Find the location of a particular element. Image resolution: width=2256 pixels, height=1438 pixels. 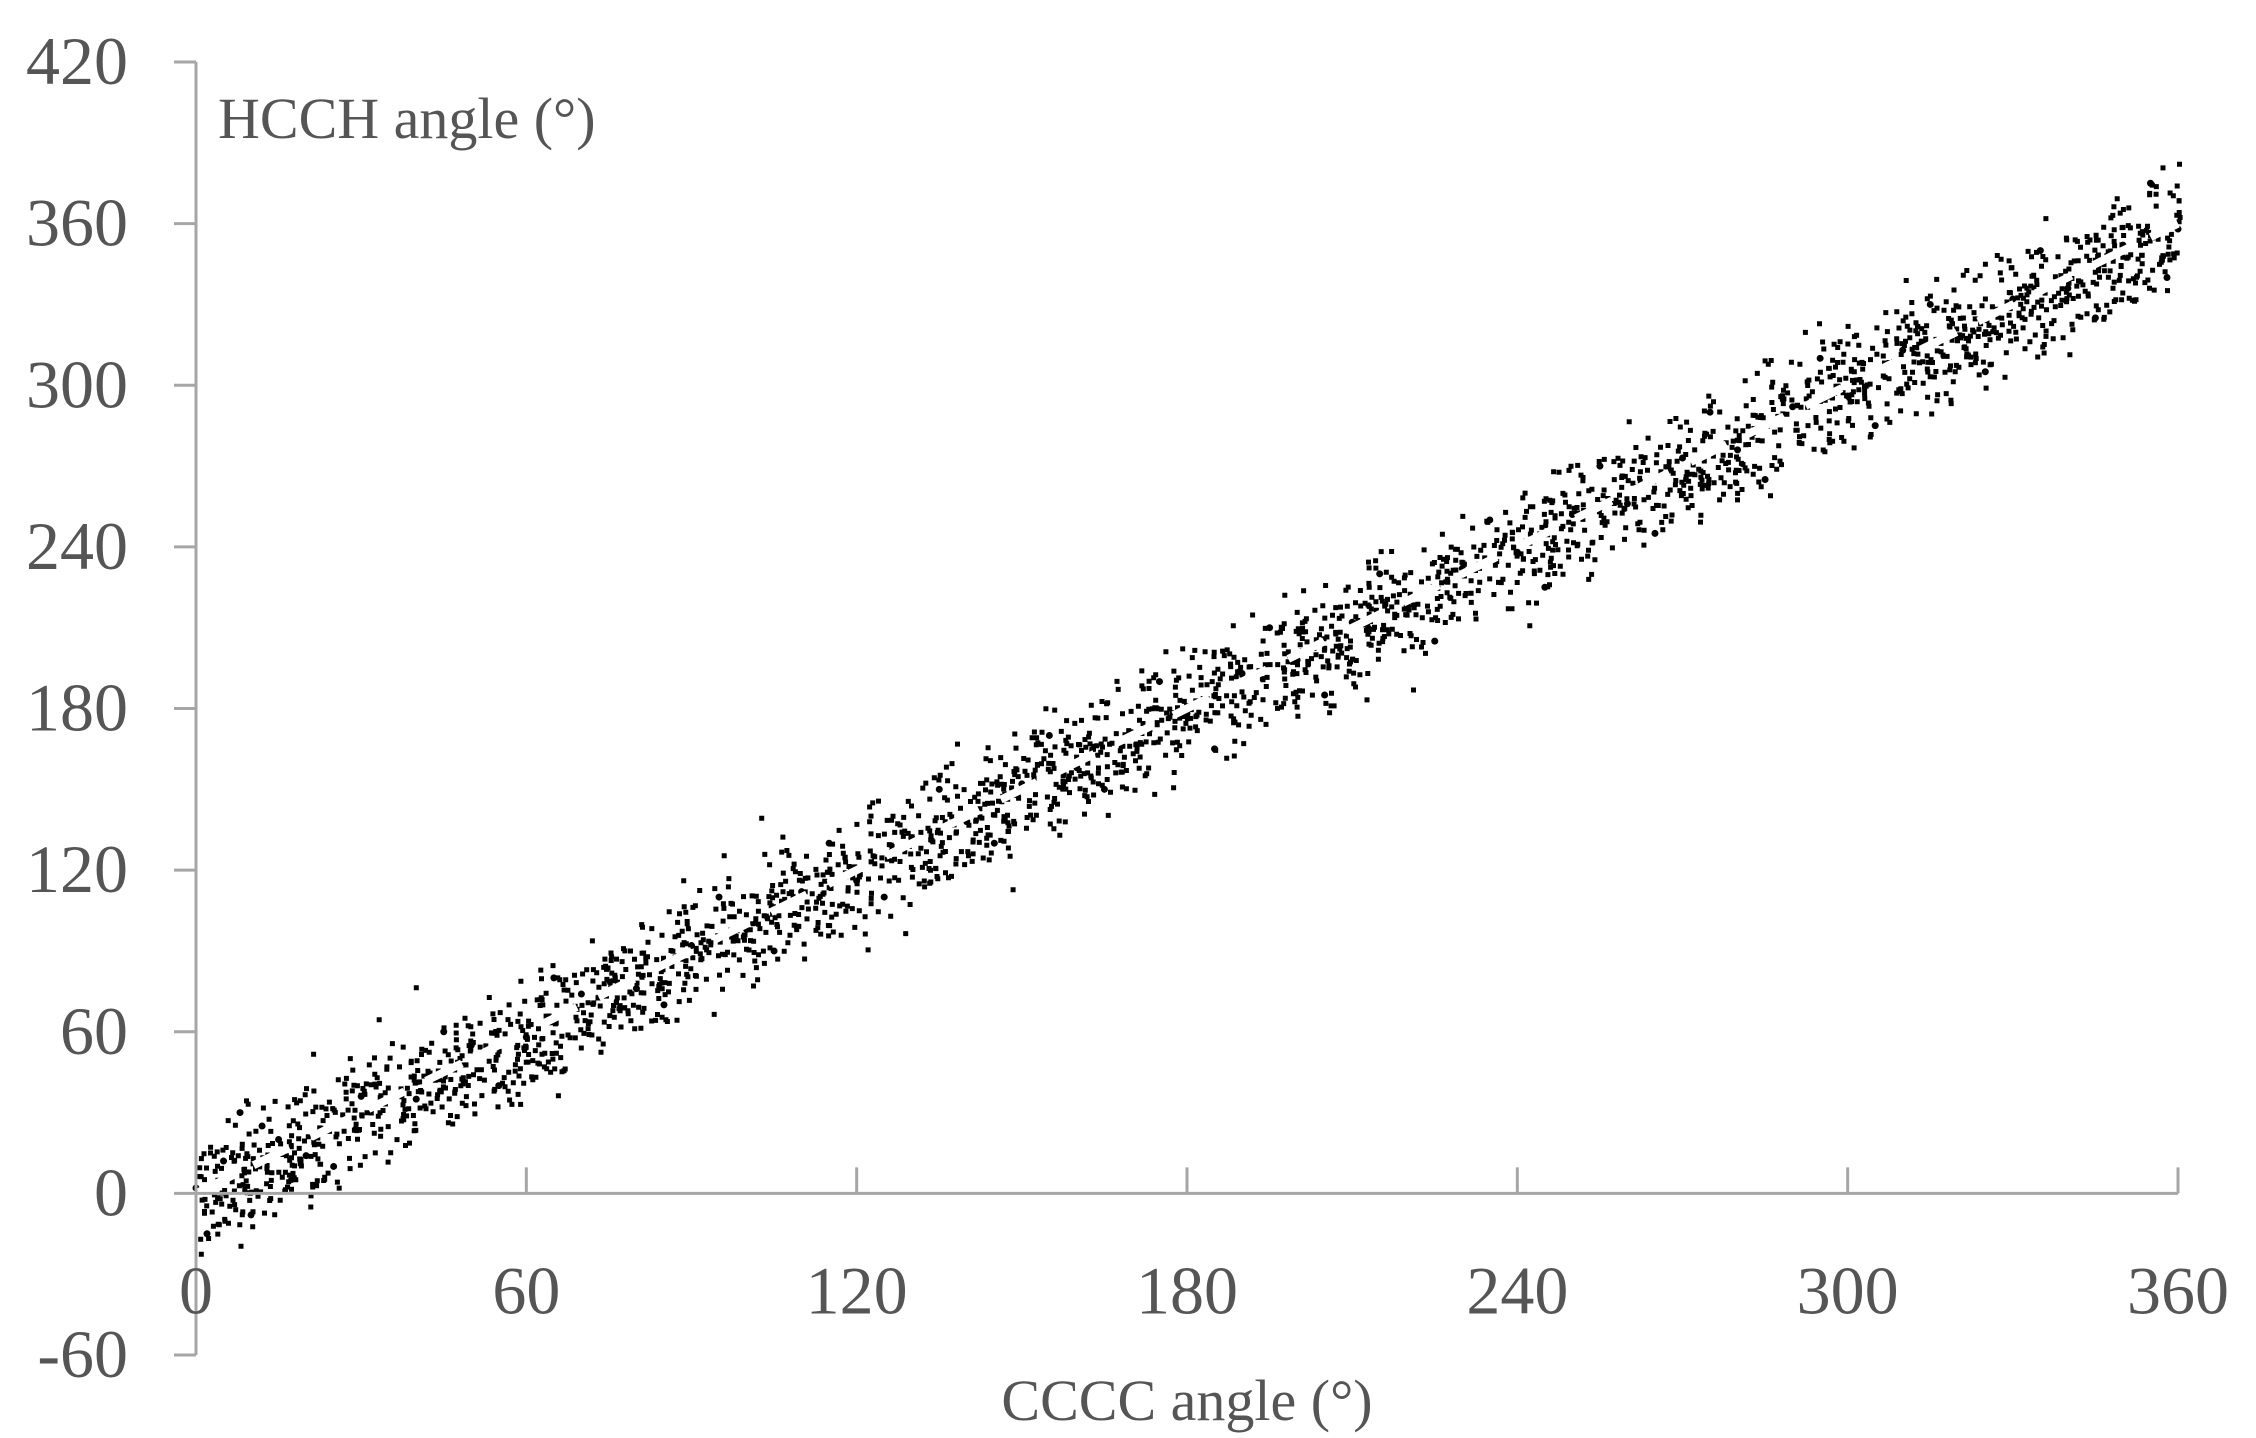

x-tick-label: 300 is located at coordinates (1848, 1290).